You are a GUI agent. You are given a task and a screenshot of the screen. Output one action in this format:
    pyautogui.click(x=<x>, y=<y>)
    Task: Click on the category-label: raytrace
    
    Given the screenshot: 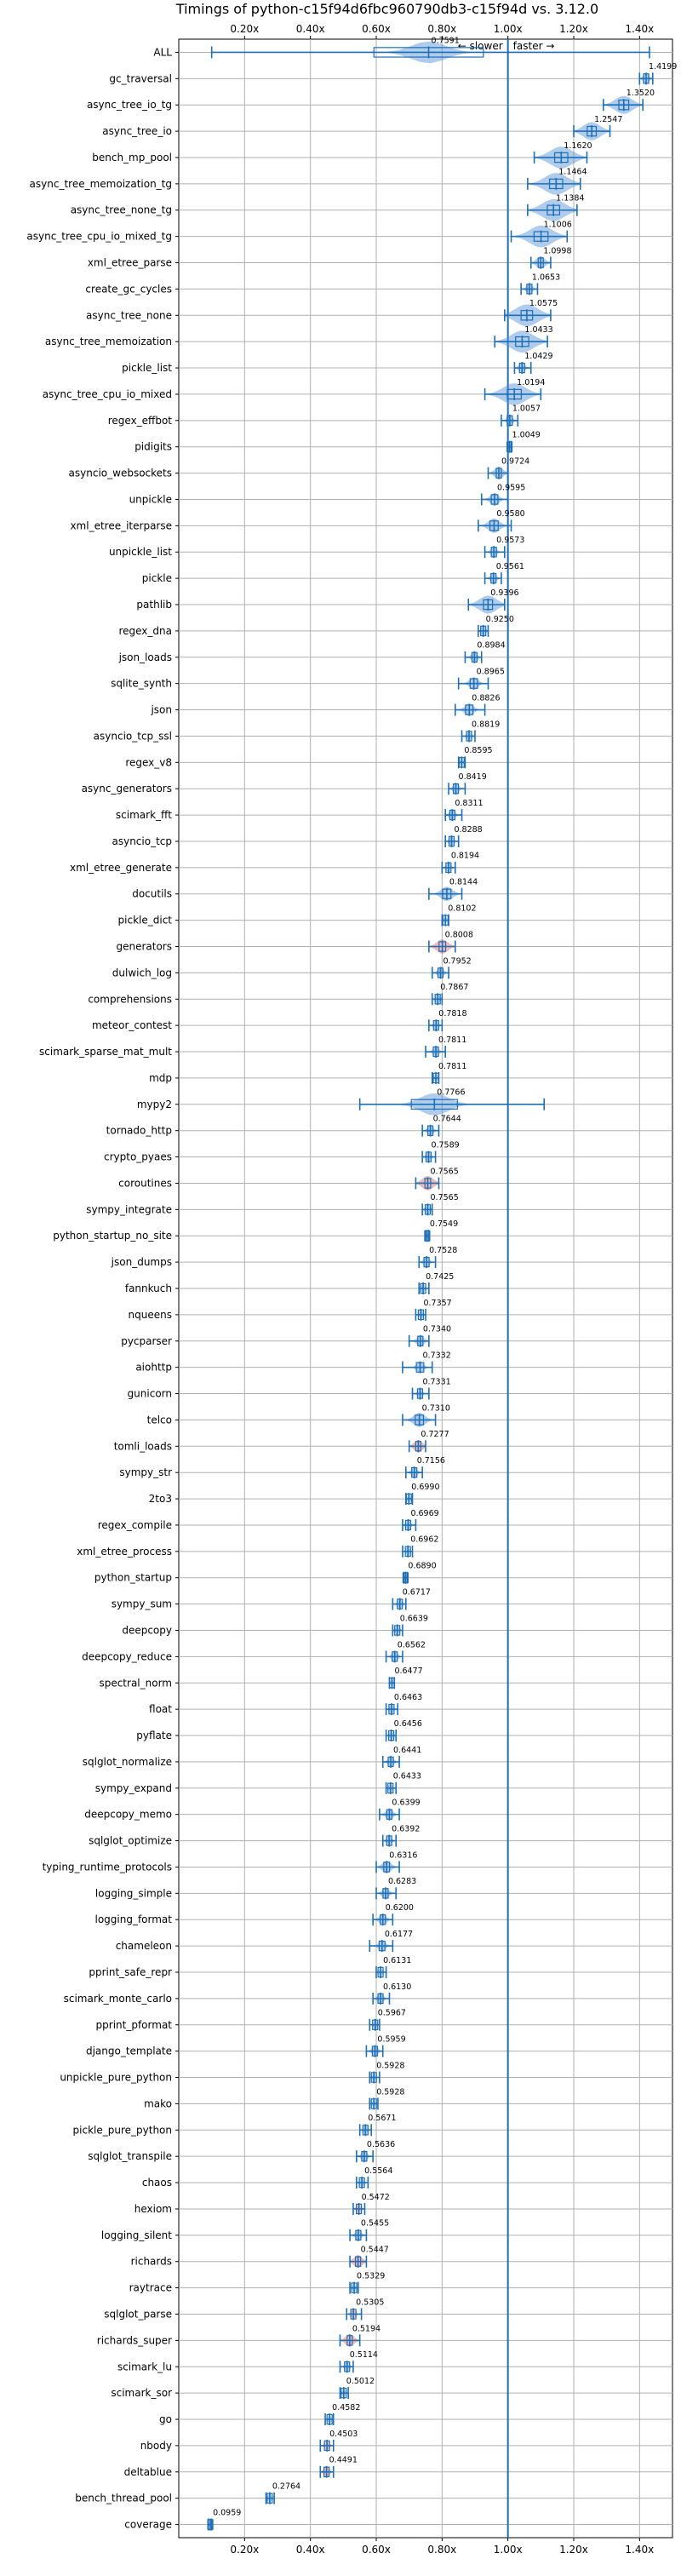 What is the action you would take?
    pyautogui.click(x=150, y=2288)
    